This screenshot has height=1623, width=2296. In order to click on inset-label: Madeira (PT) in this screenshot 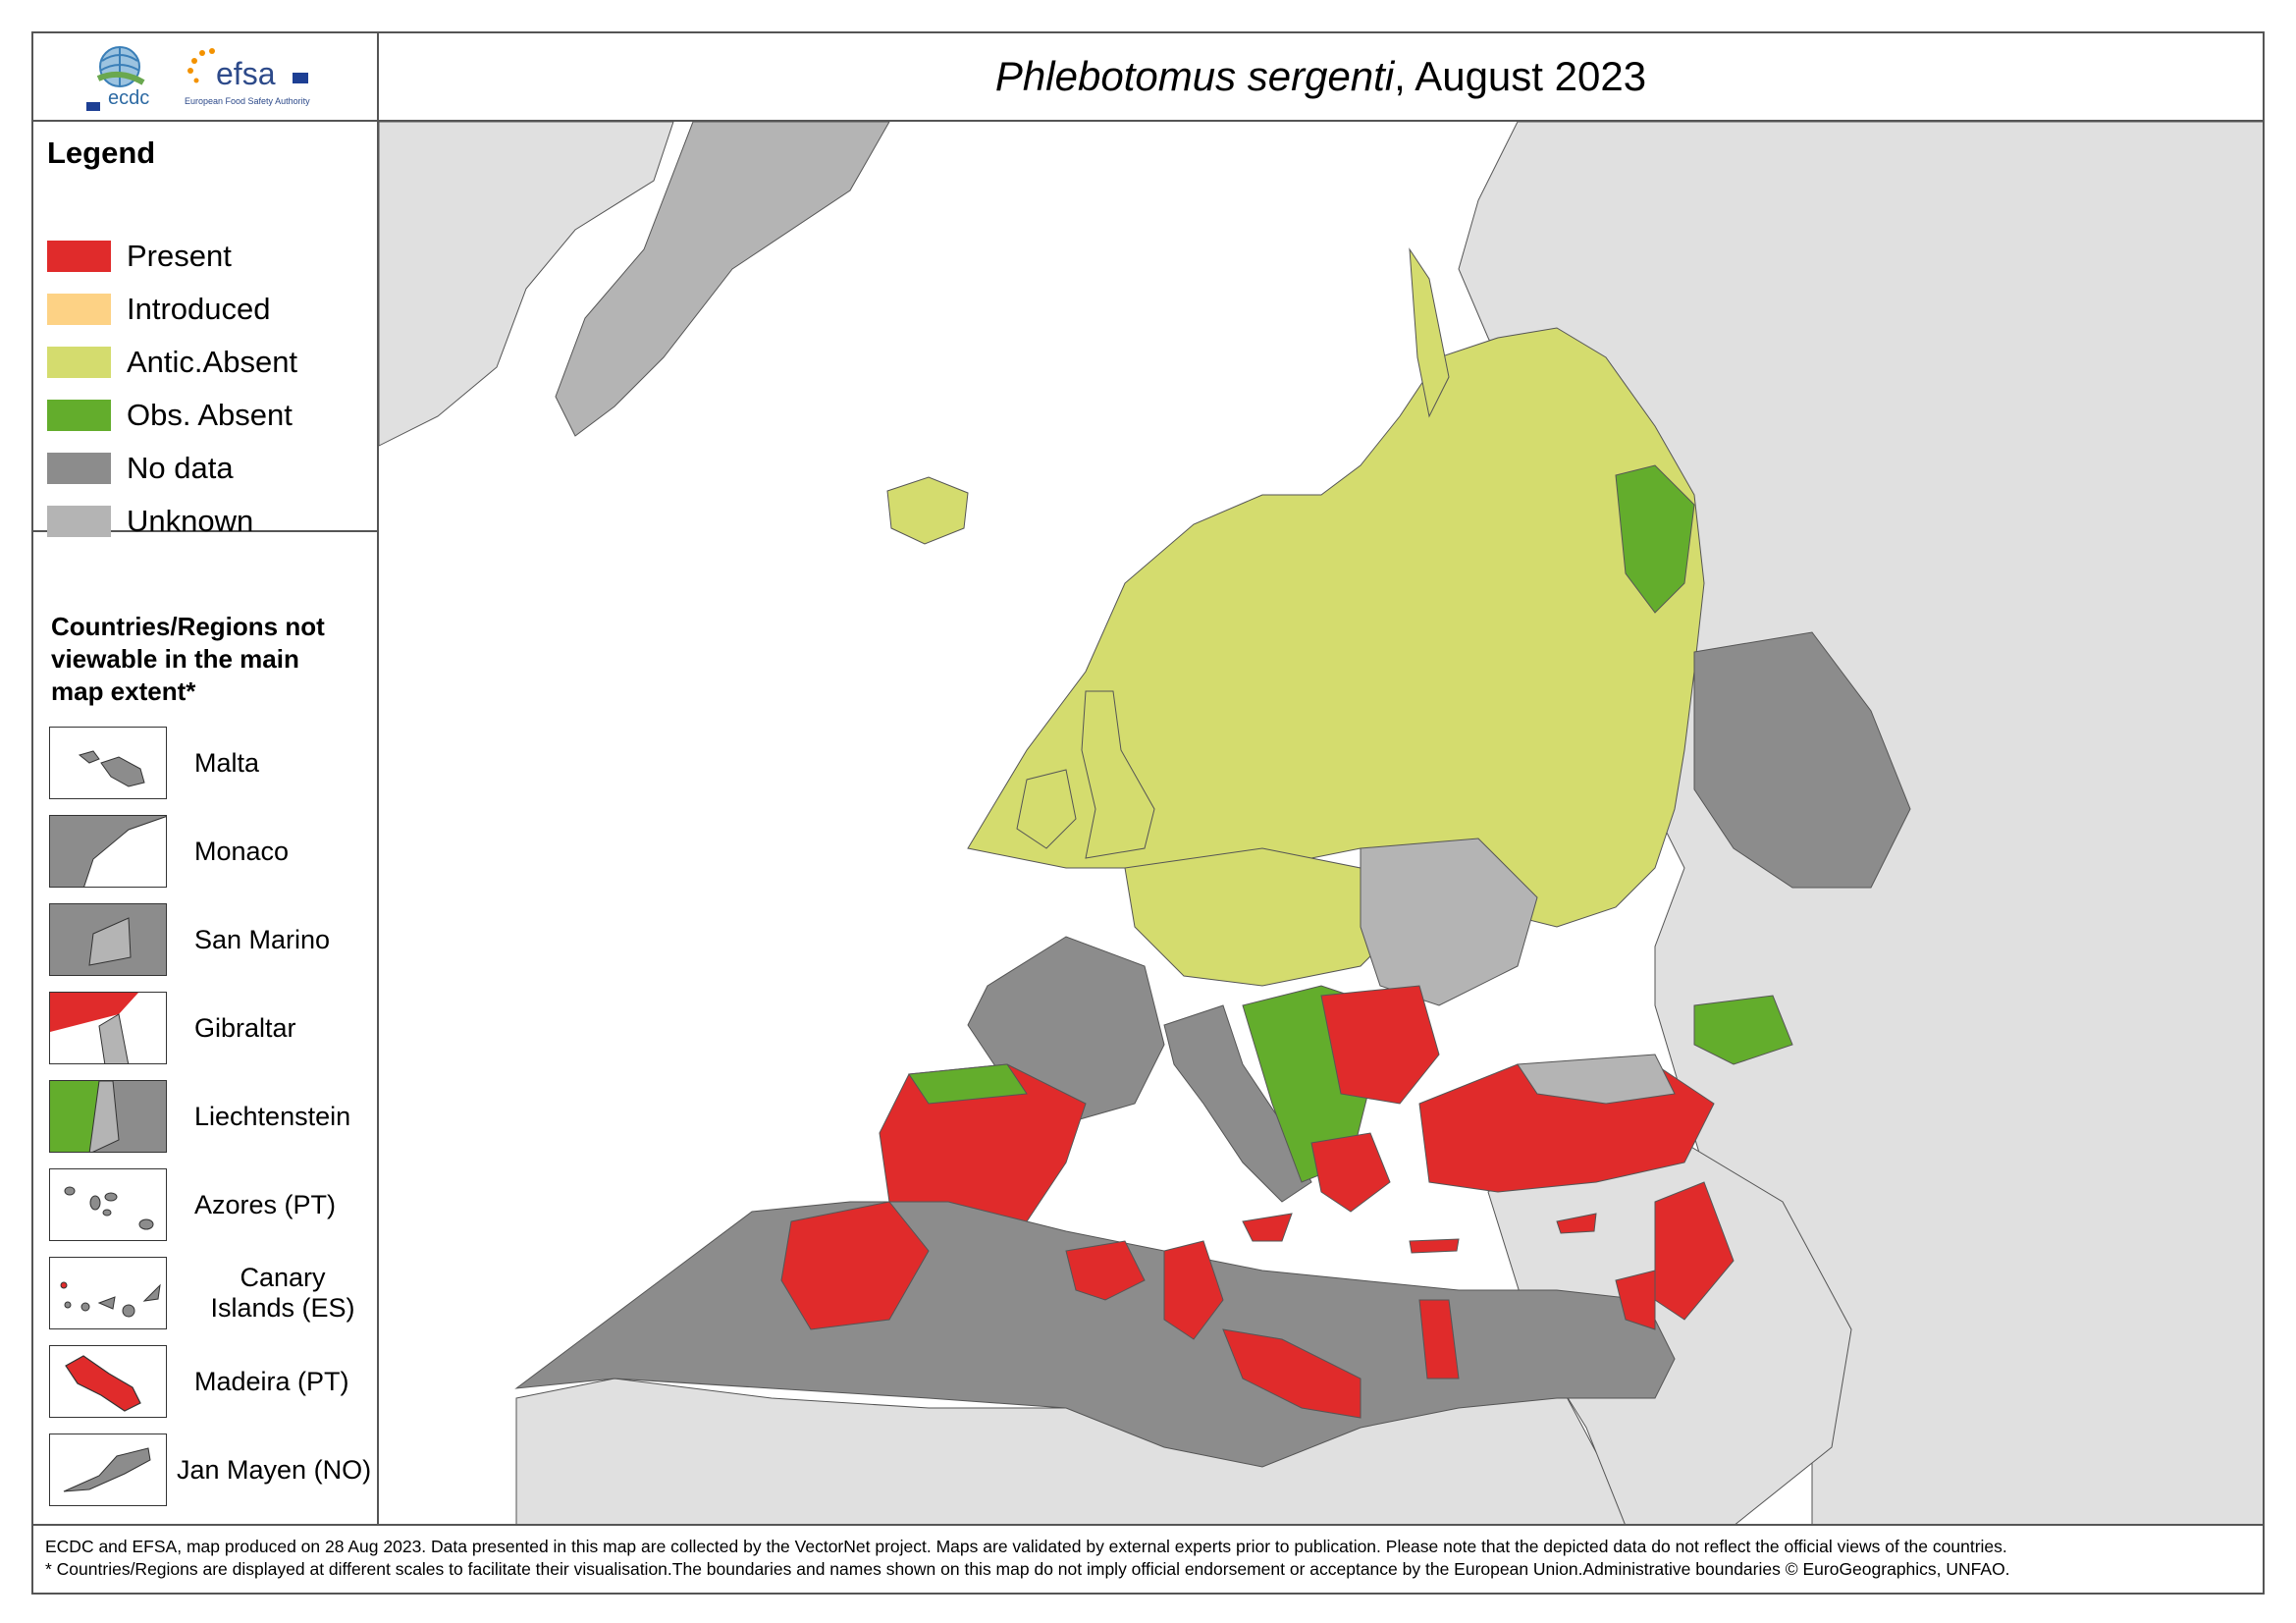, I will do `click(271, 1381)`.